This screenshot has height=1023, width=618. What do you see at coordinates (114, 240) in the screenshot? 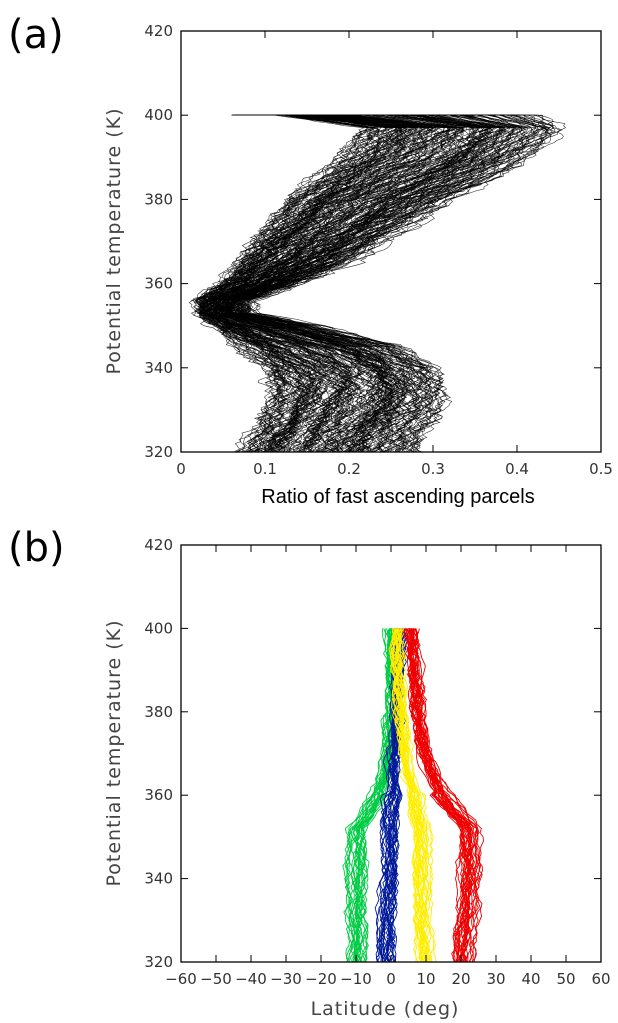
I see `panel-a-y-axis-title: Potential temperature (K)` at bounding box center [114, 240].